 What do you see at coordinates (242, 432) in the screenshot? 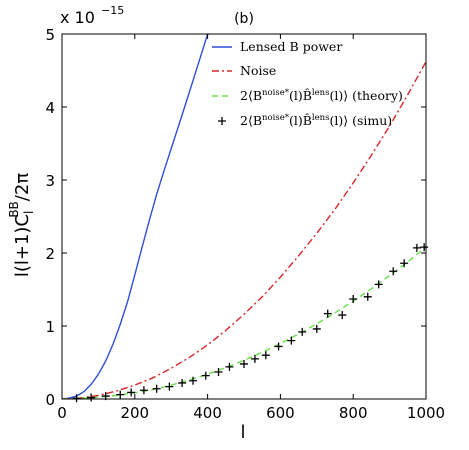
I see `x-axis-label: l` at bounding box center [242, 432].